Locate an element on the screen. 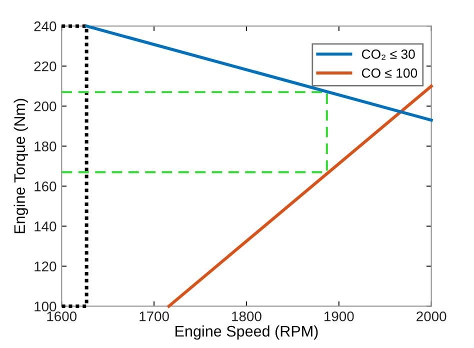 This screenshot has width=474, height=348. y-tick-label: 100 is located at coordinates (45, 307).